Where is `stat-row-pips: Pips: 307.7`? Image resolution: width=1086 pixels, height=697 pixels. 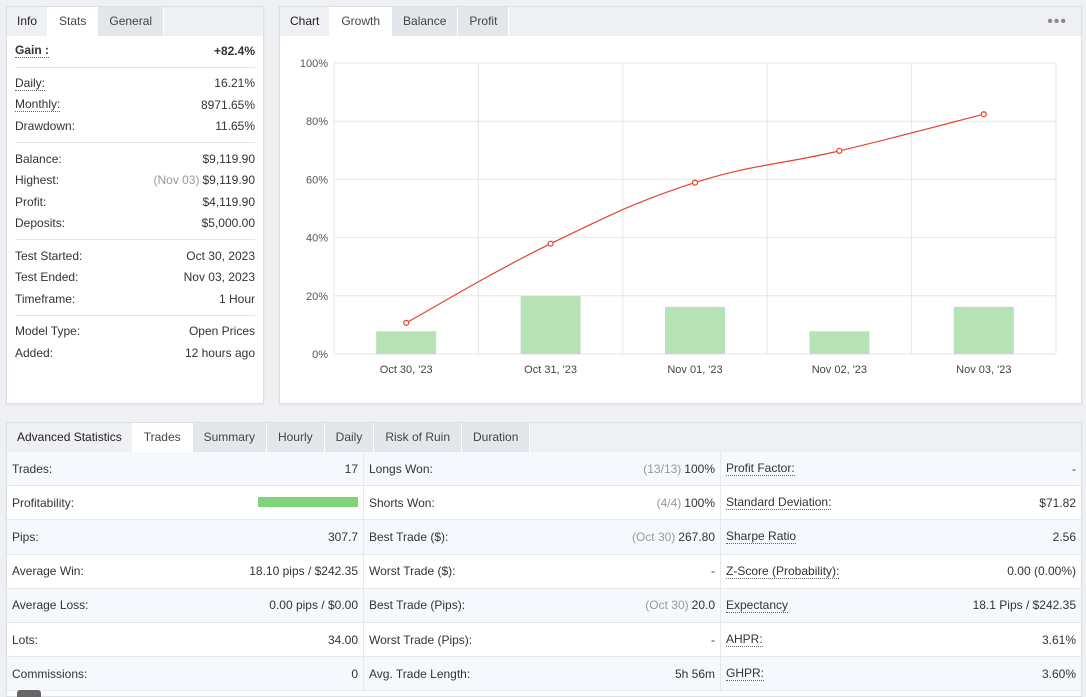 stat-row-pips: Pips: 307.7 is located at coordinates (185, 537).